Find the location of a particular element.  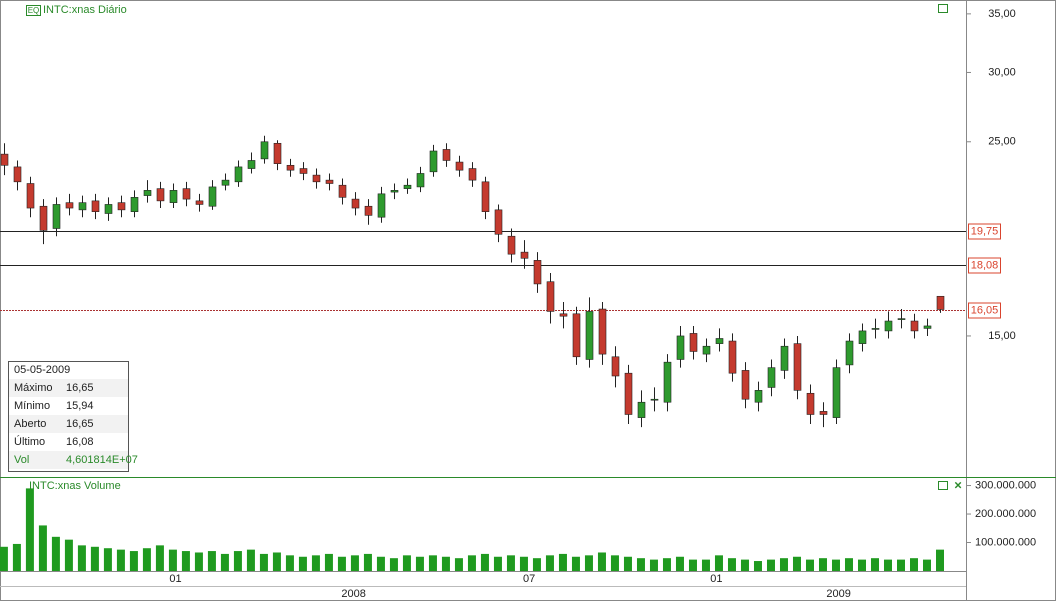

level-label: 18,08 is located at coordinates (985, 265).